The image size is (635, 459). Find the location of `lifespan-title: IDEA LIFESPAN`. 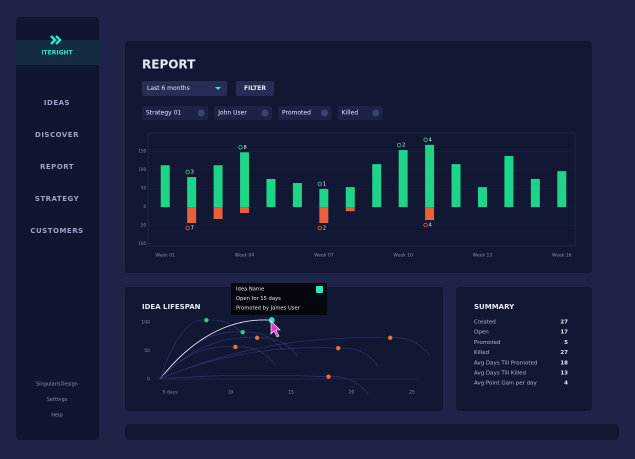

lifespan-title: IDEA LIFESPAN is located at coordinates (171, 307).